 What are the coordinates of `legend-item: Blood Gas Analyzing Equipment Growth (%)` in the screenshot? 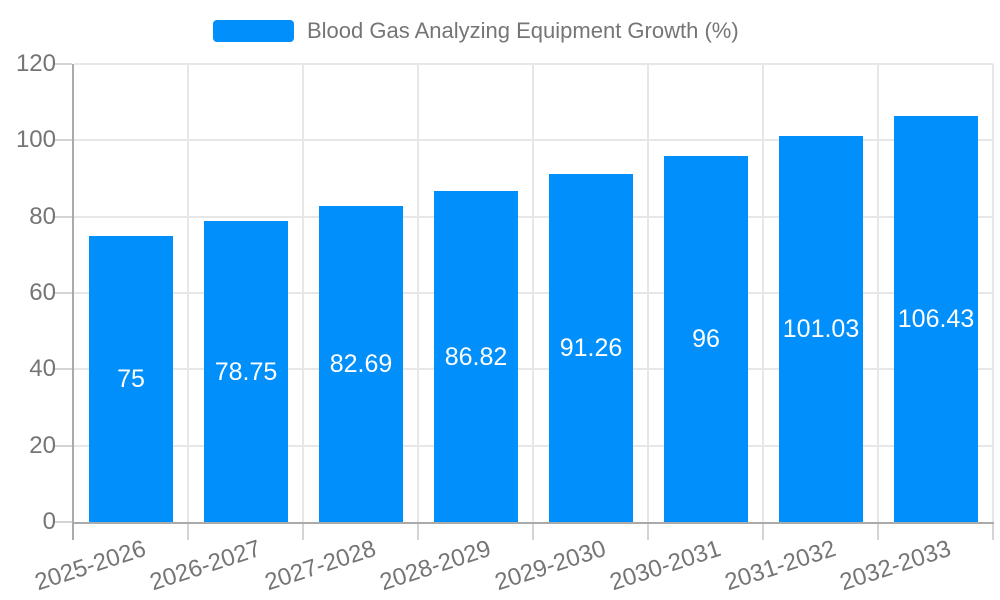 It's located at (476, 31).